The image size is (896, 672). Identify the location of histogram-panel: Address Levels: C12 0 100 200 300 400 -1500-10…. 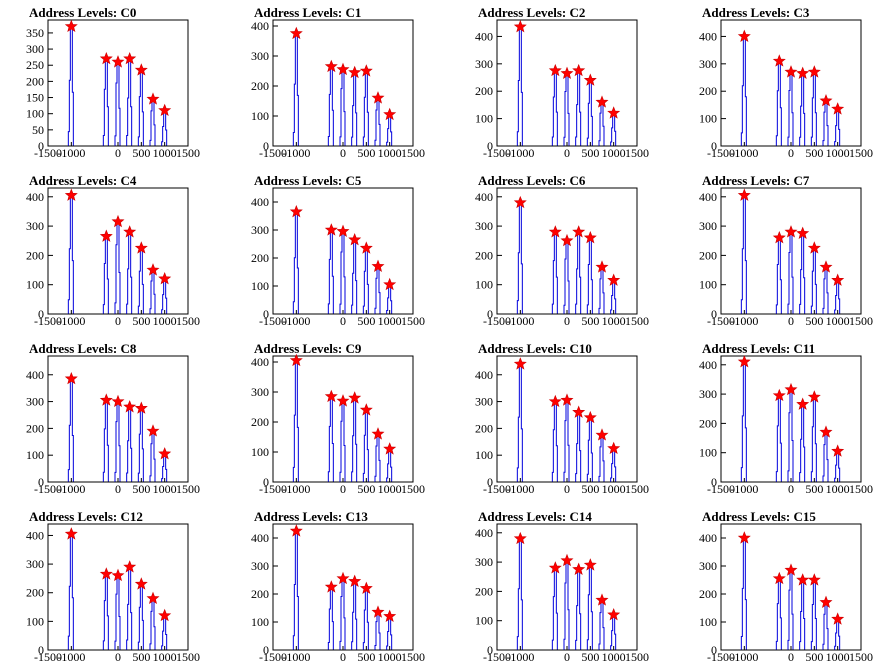
(113, 586).